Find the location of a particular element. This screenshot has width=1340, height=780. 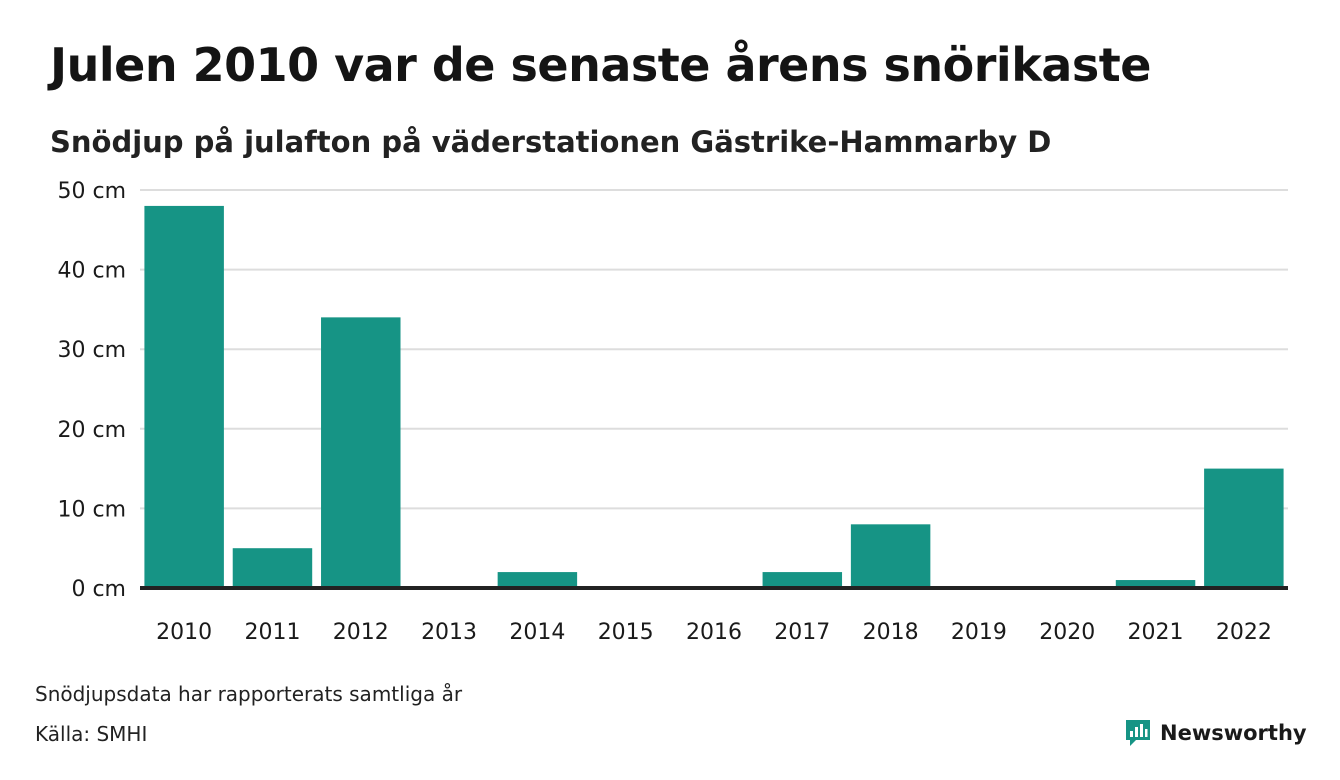

bar-2017 is located at coordinates (802, 580).